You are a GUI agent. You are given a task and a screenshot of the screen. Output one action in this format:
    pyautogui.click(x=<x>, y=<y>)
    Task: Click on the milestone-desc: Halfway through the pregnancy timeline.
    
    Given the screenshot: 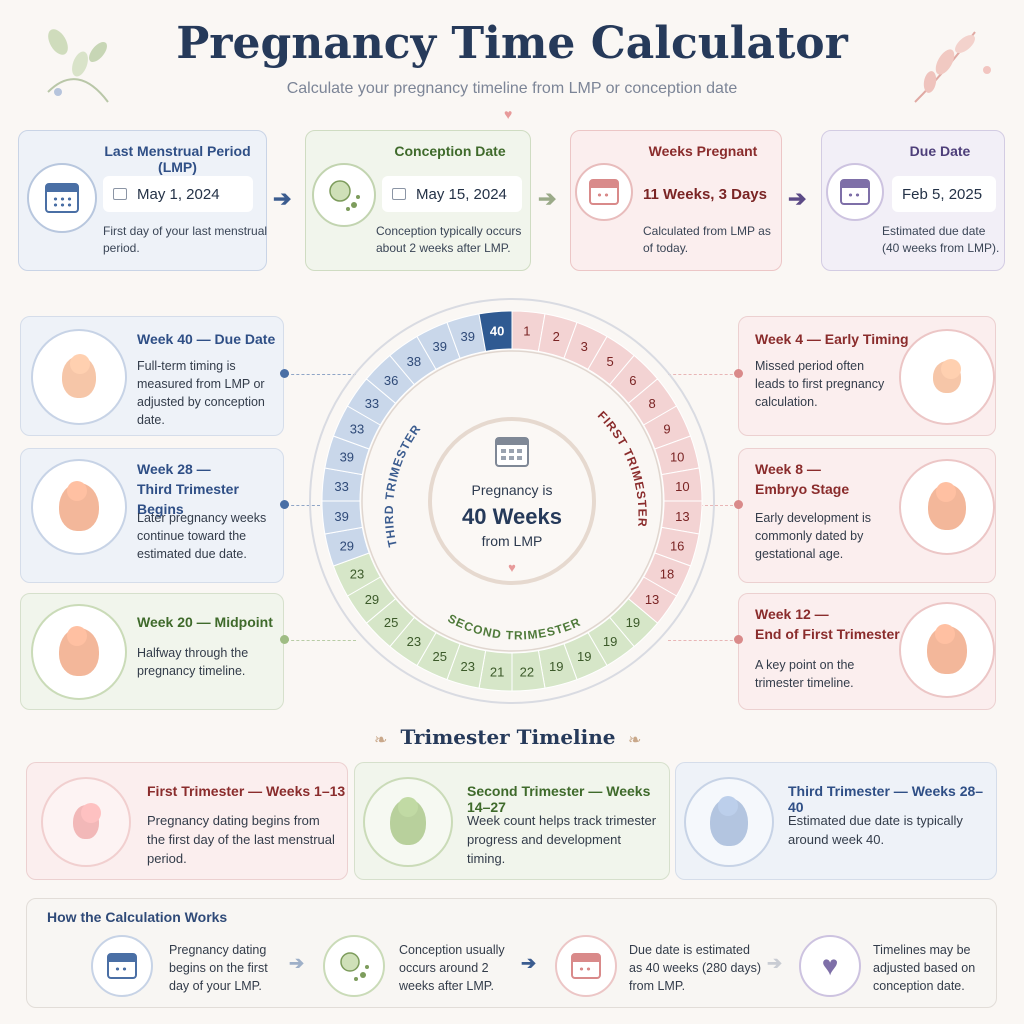 What is the action you would take?
    pyautogui.click(x=193, y=662)
    